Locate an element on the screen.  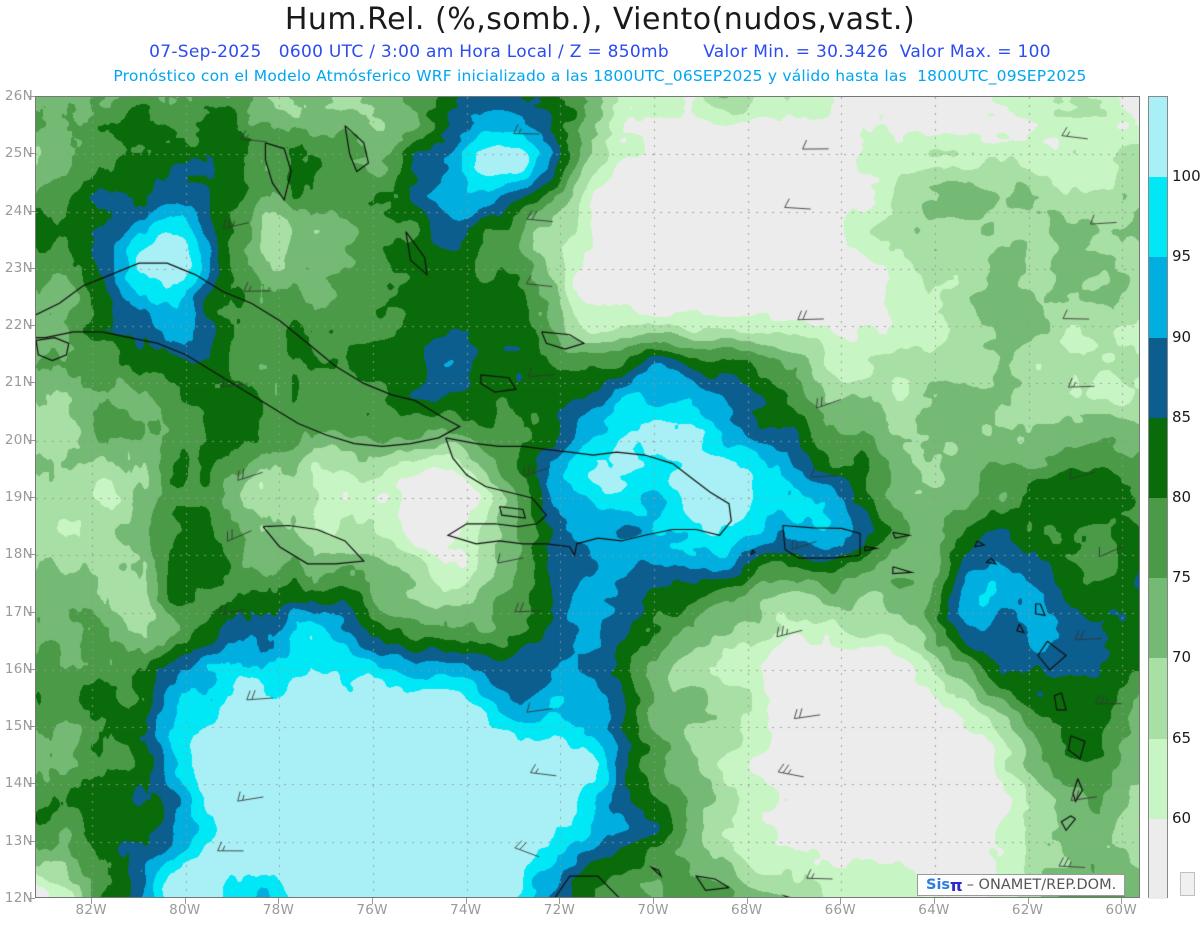
lat-tick-label: 17N is located at coordinates (18, 611).